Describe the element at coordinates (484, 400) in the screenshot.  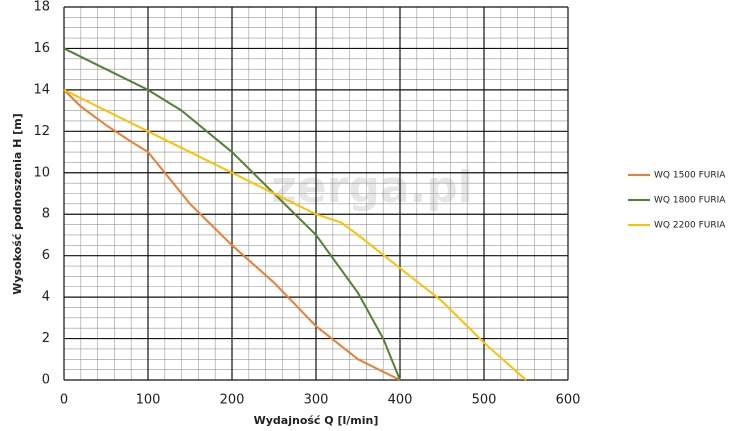
I see `x-tick-label: 500` at that location.